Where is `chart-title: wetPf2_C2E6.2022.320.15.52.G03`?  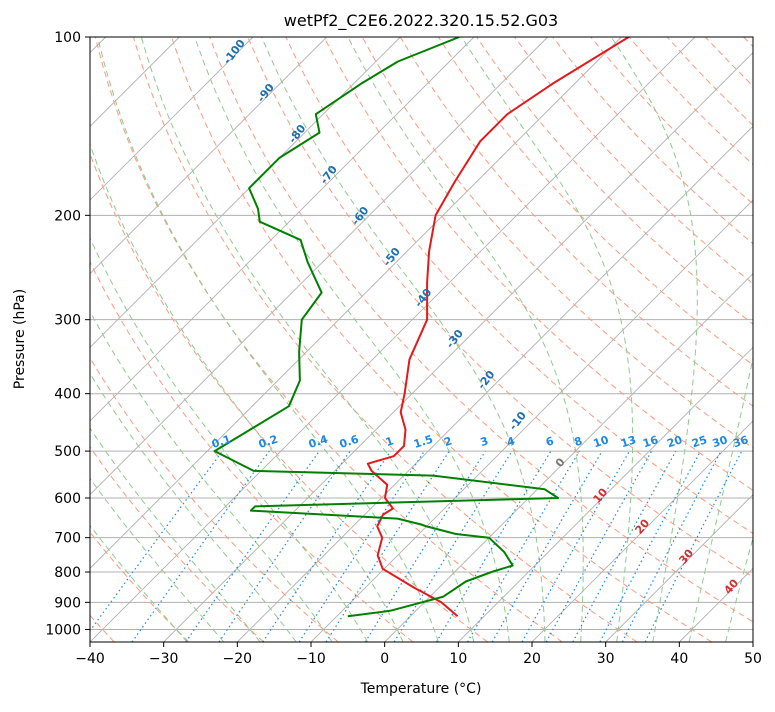
chart-title: wetPf2_C2E6.2022.320.15.52.G03 is located at coordinates (421, 21).